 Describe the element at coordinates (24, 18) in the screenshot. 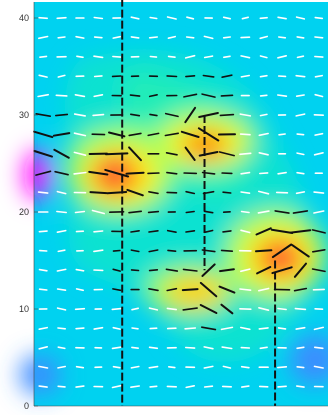

I see `y-tick-label: 40` at that location.